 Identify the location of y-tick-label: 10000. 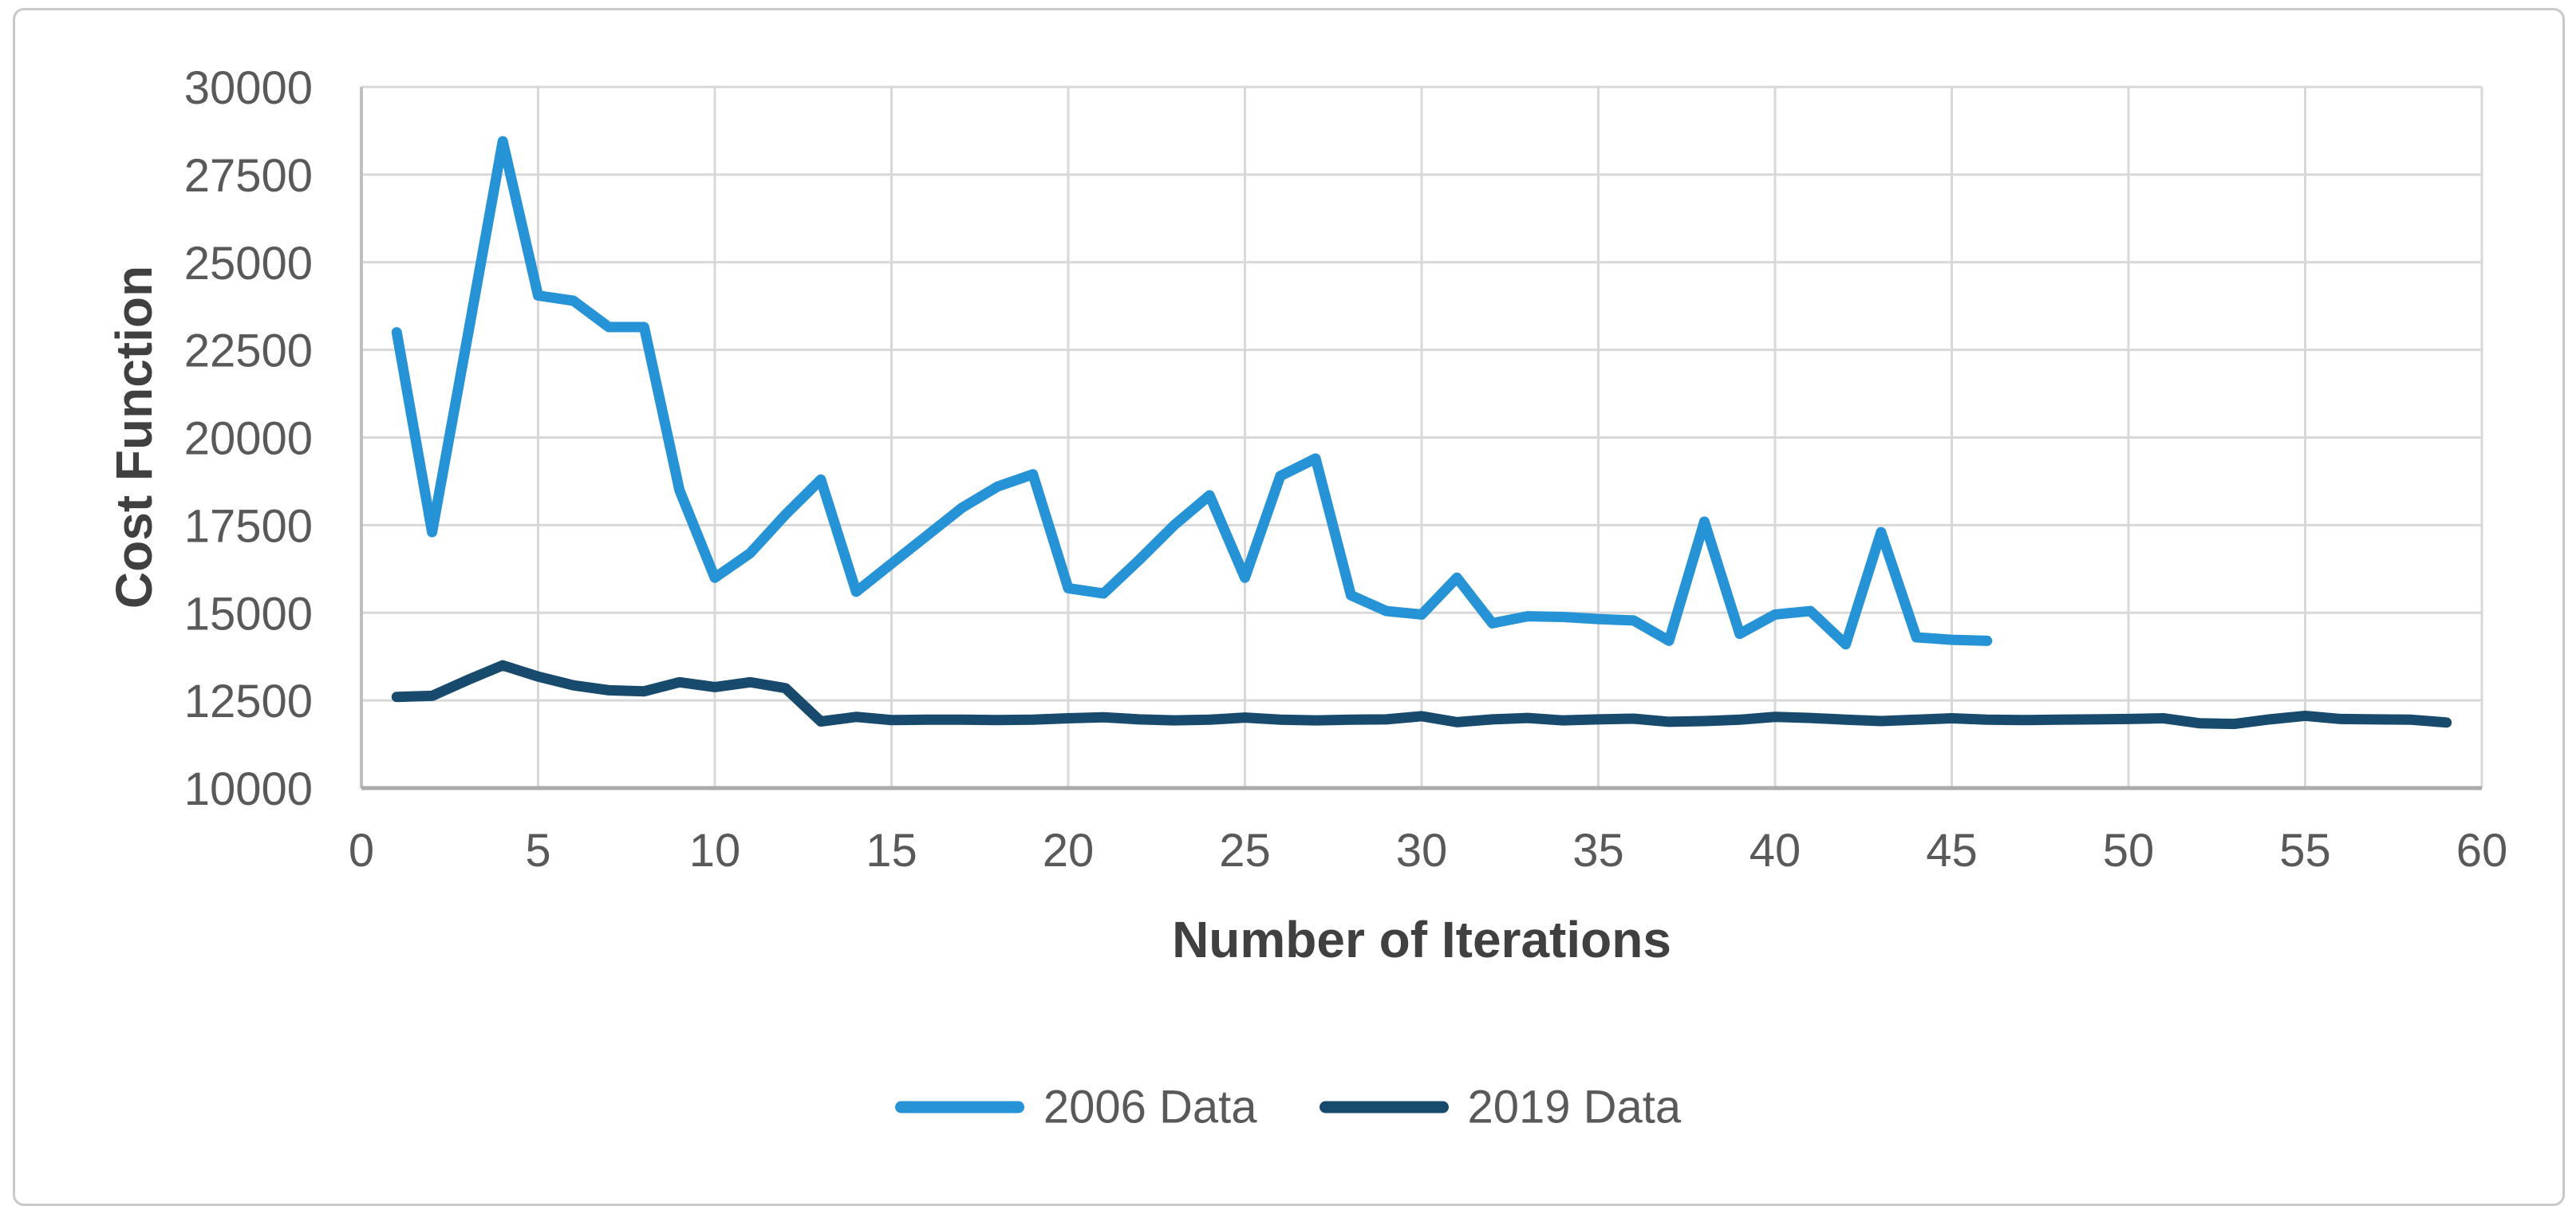
(248, 789).